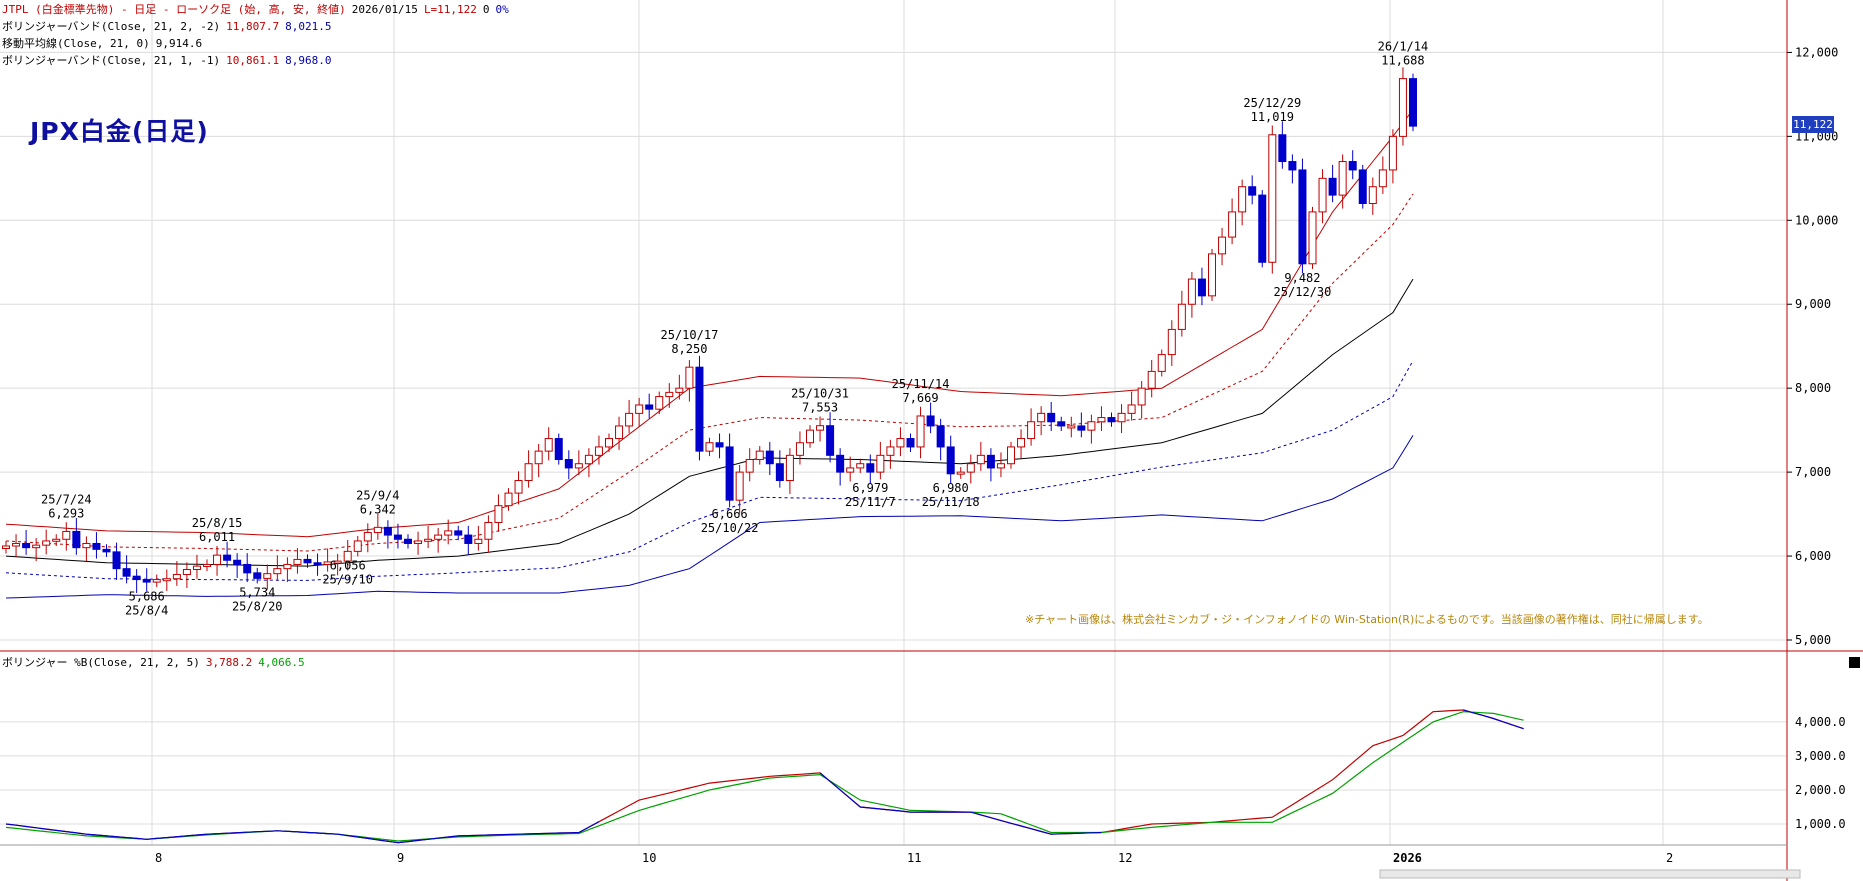  What do you see at coordinates (384, 9) in the screenshot?
I see `date-text: 2026/01/15` at bounding box center [384, 9].